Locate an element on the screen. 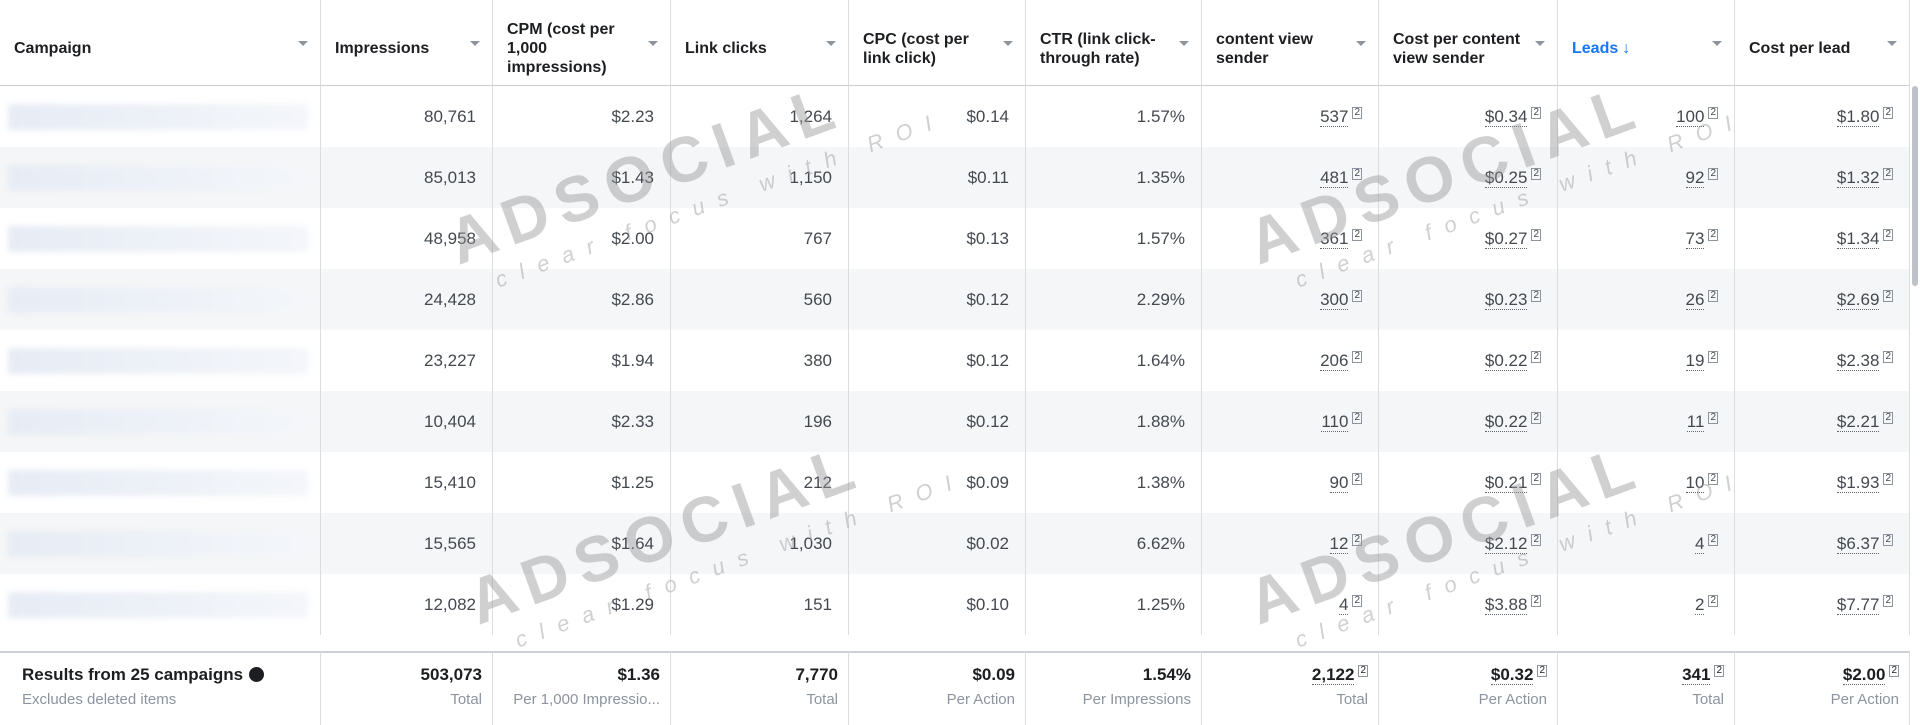 This screenshot has height=725, width=1920. header-label: content view sender is located at coordinates (1264, 48).